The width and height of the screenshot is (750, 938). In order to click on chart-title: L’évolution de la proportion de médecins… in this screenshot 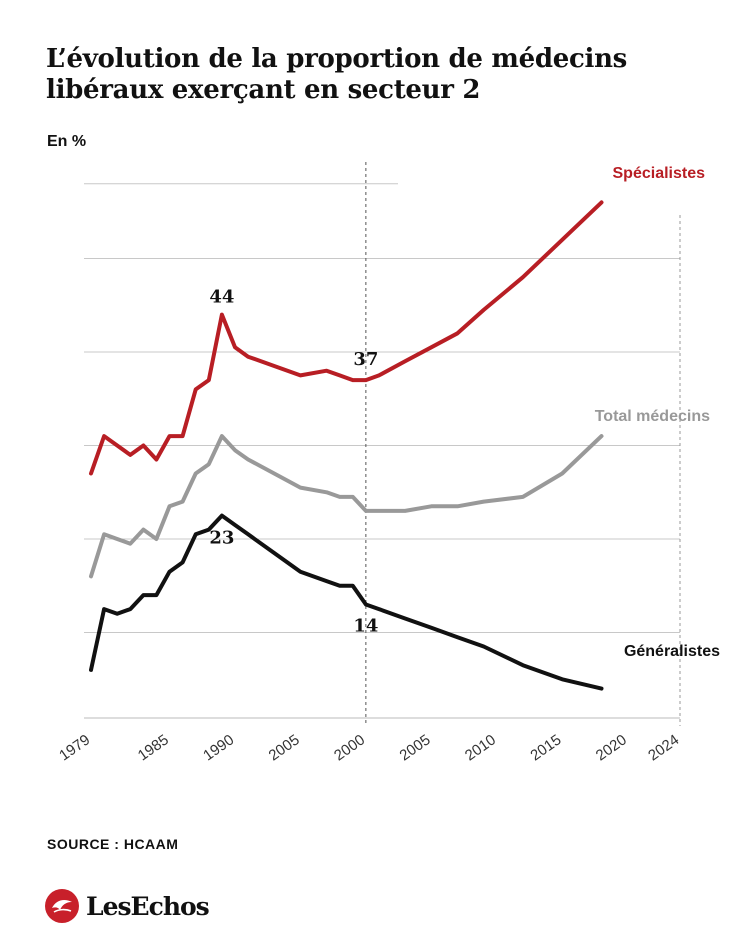, I will do `click(337, 74)`.